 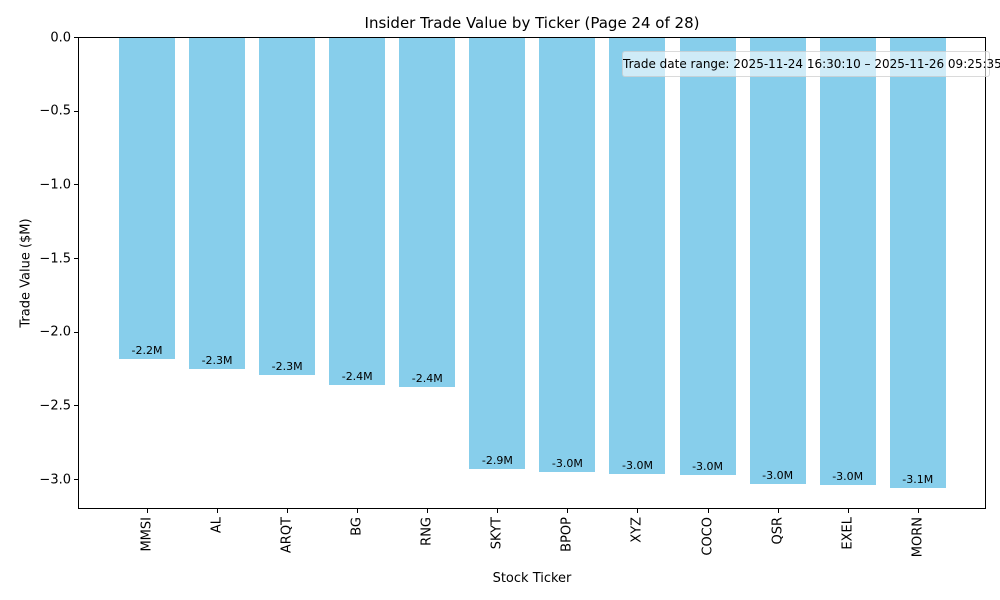 What do you see at coordinates (55, 480) in the screenshot?
I see `y-tick-label: −3.0` at bounding box center [55, 480].